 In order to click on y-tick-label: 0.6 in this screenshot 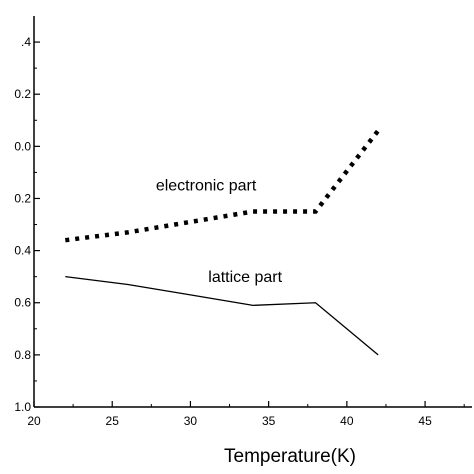, I will do `click(22, 303)`.